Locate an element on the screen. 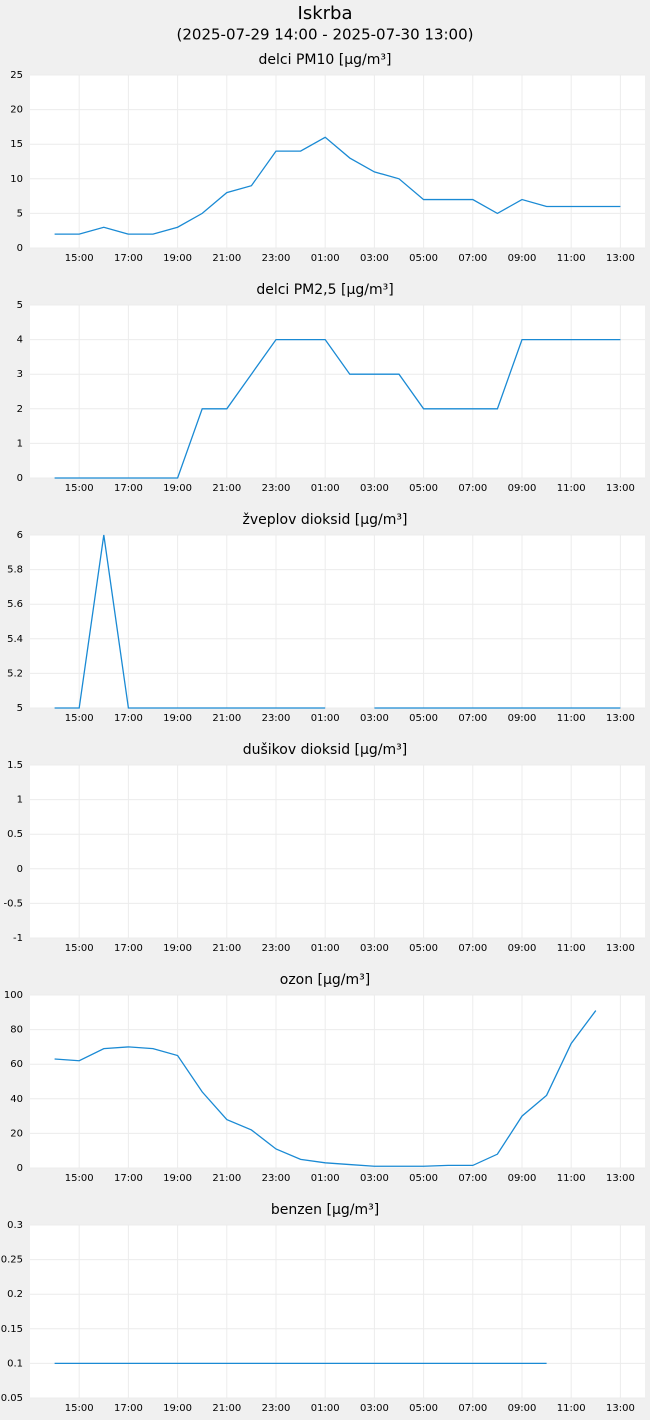  y-tick-label: 0.3 is located at coordinates (15, 1225).